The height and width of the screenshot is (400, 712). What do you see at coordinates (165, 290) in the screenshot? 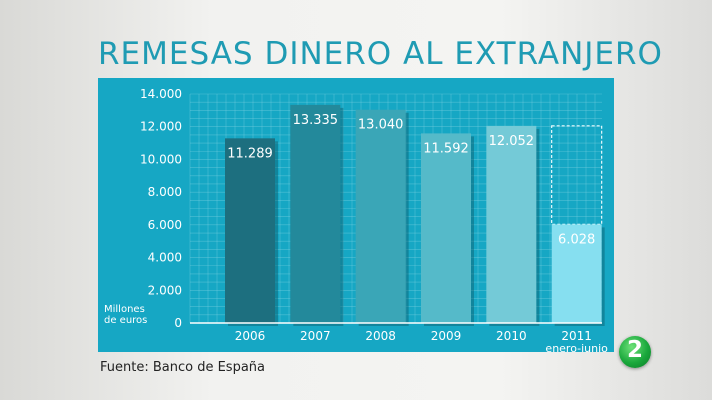
I see `y-tick-label: 2.000` at bounding box center [165, 290].